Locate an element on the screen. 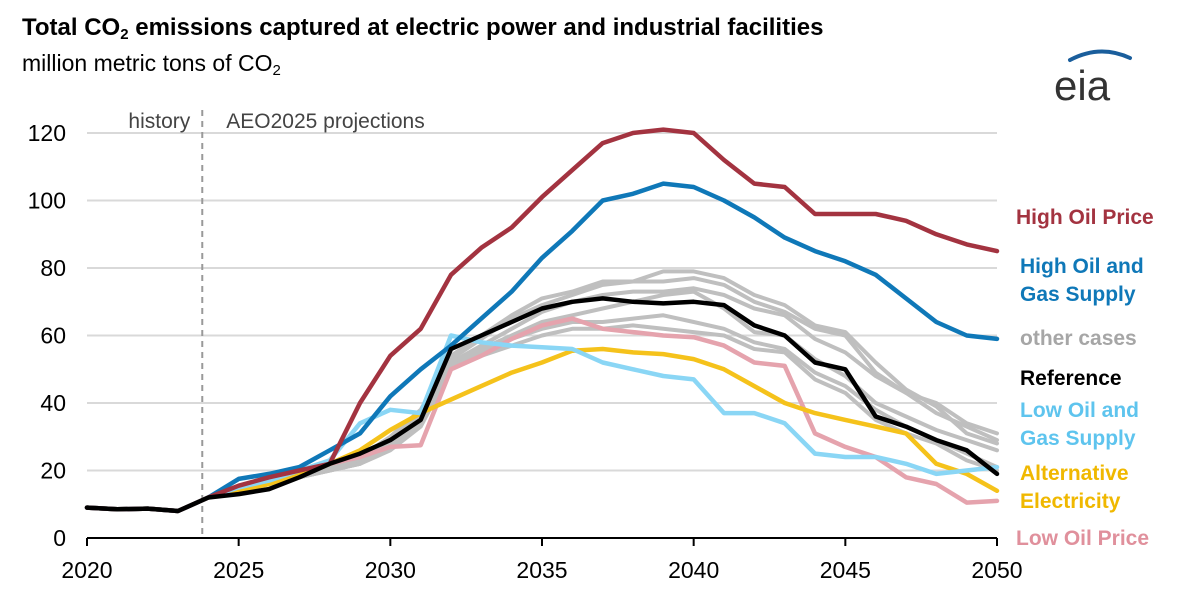 The width and height of the screenshot is (1200, 600). x-tick-label: 2040 is located at coordinates (693, 570).